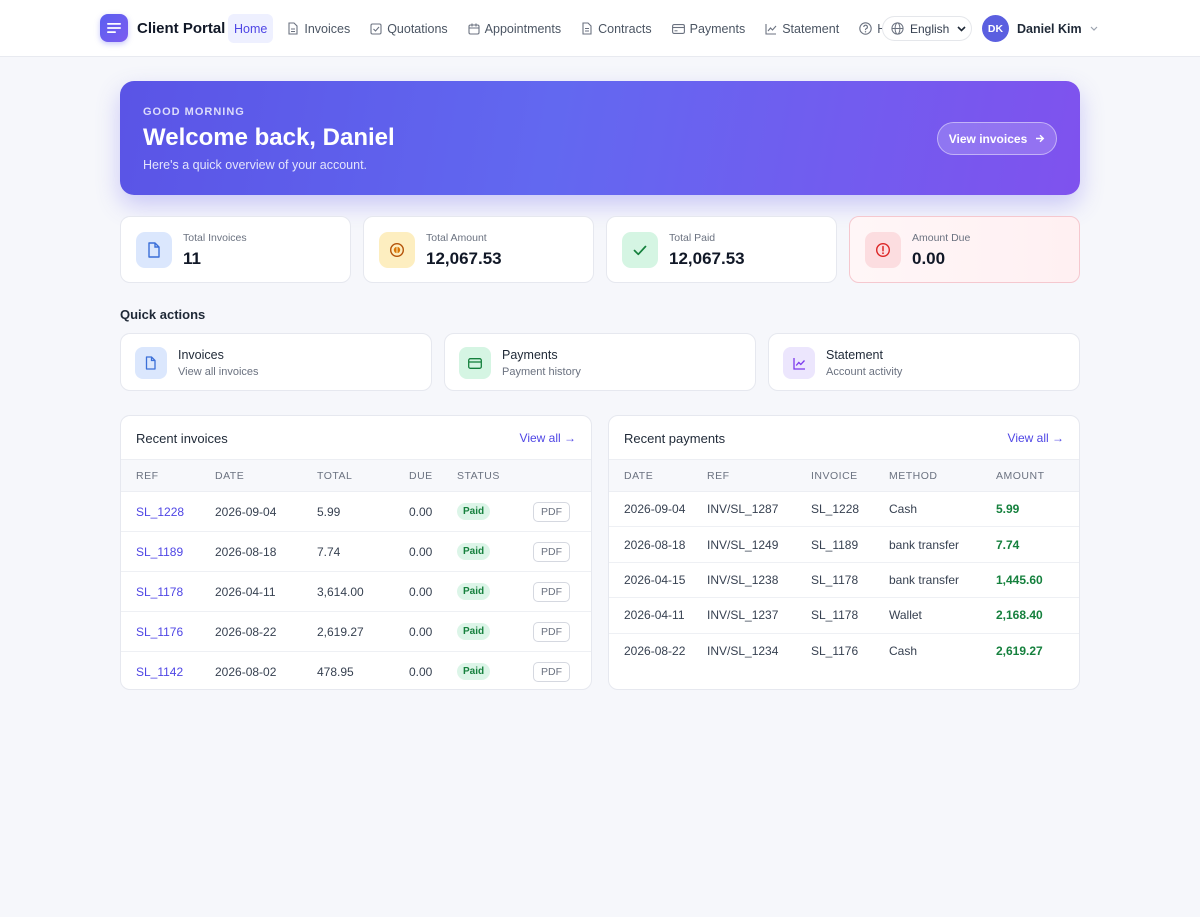 The height and width of the screenshot is (917, 1200). What do you see at coordinates (218, 372) in the screenshot?
I see `quick-action-subtitle: View all invoices` at bounding box center [218, 372].